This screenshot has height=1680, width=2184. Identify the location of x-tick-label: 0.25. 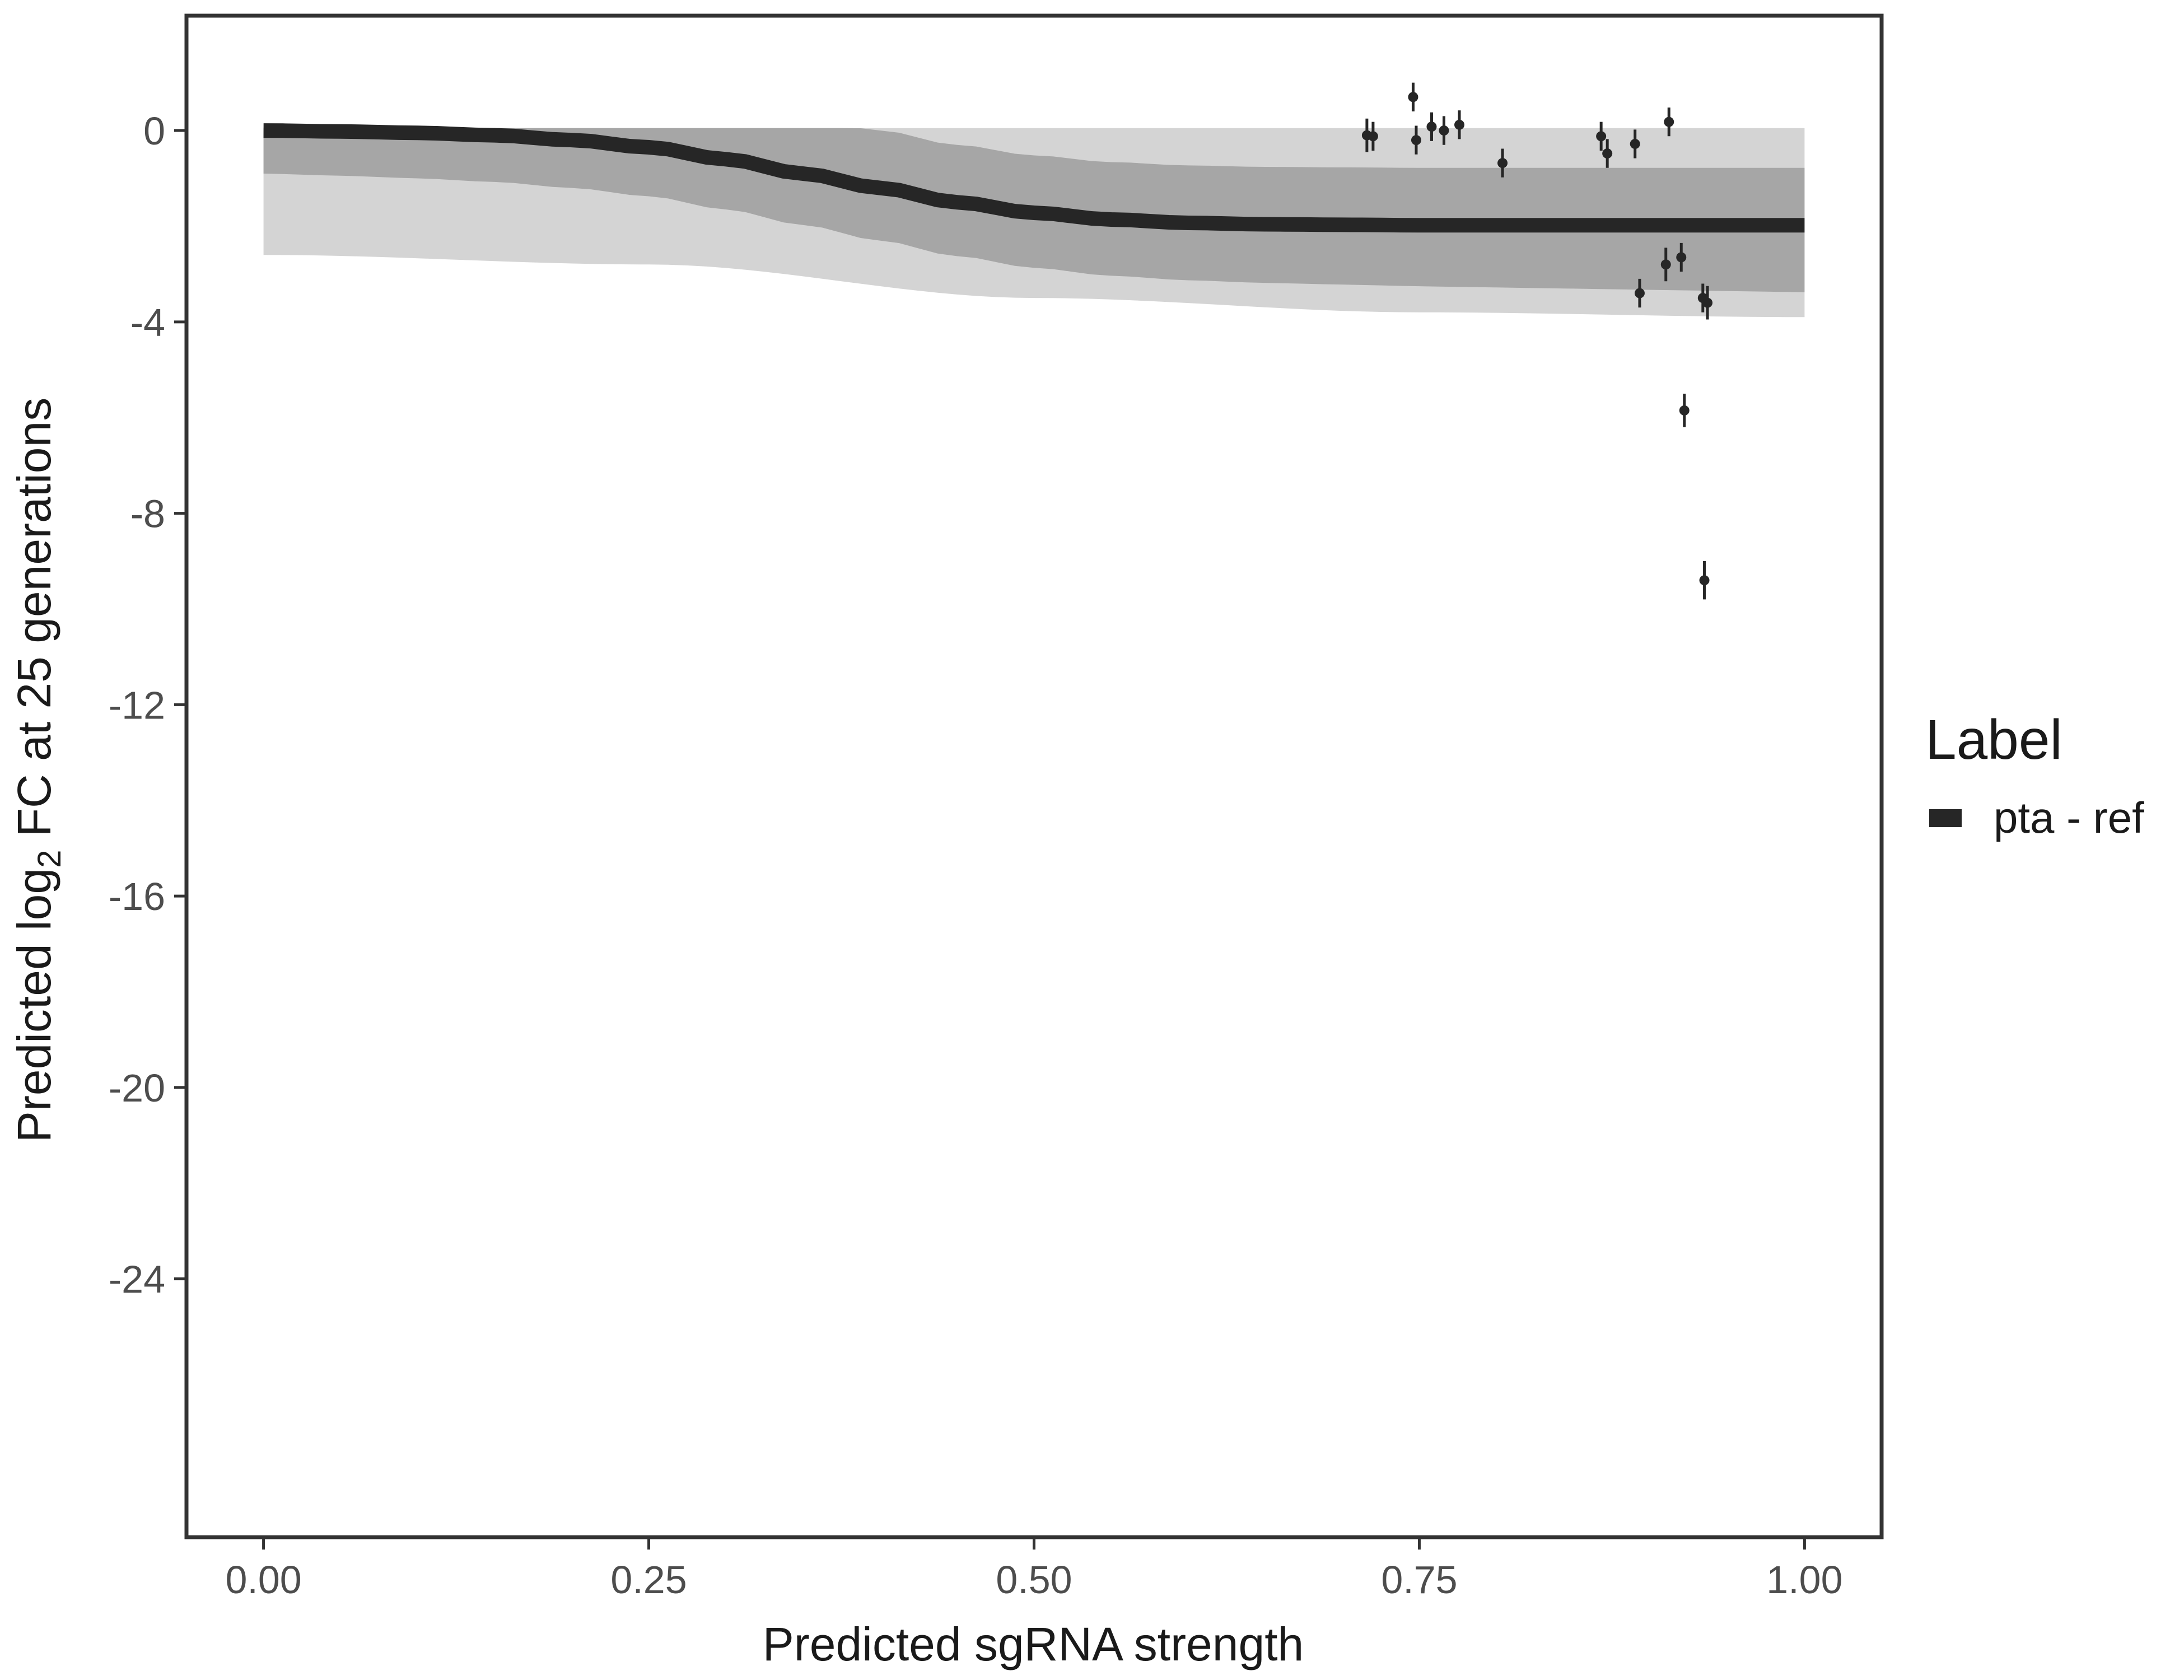
(649, 1580).